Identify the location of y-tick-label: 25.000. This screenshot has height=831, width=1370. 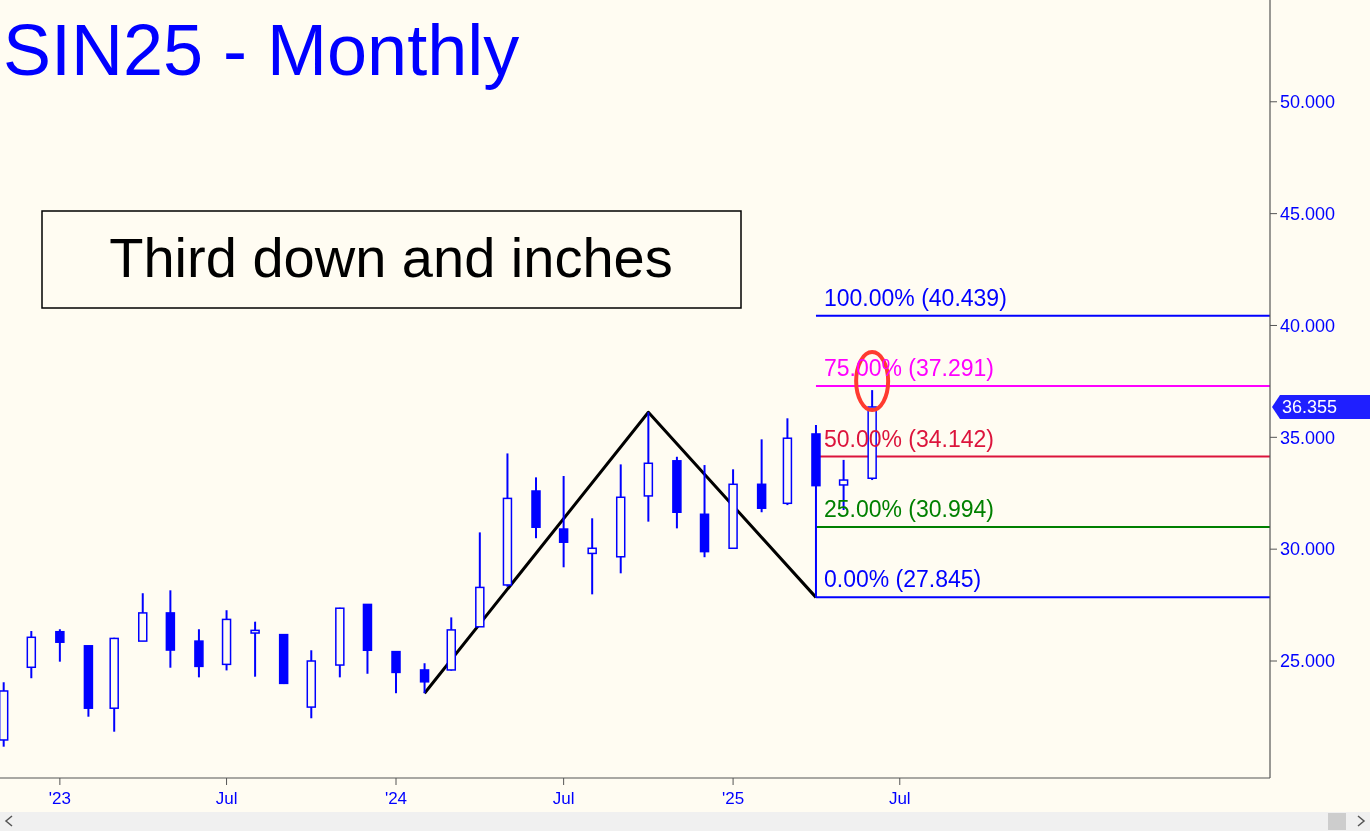
(1308, 661).